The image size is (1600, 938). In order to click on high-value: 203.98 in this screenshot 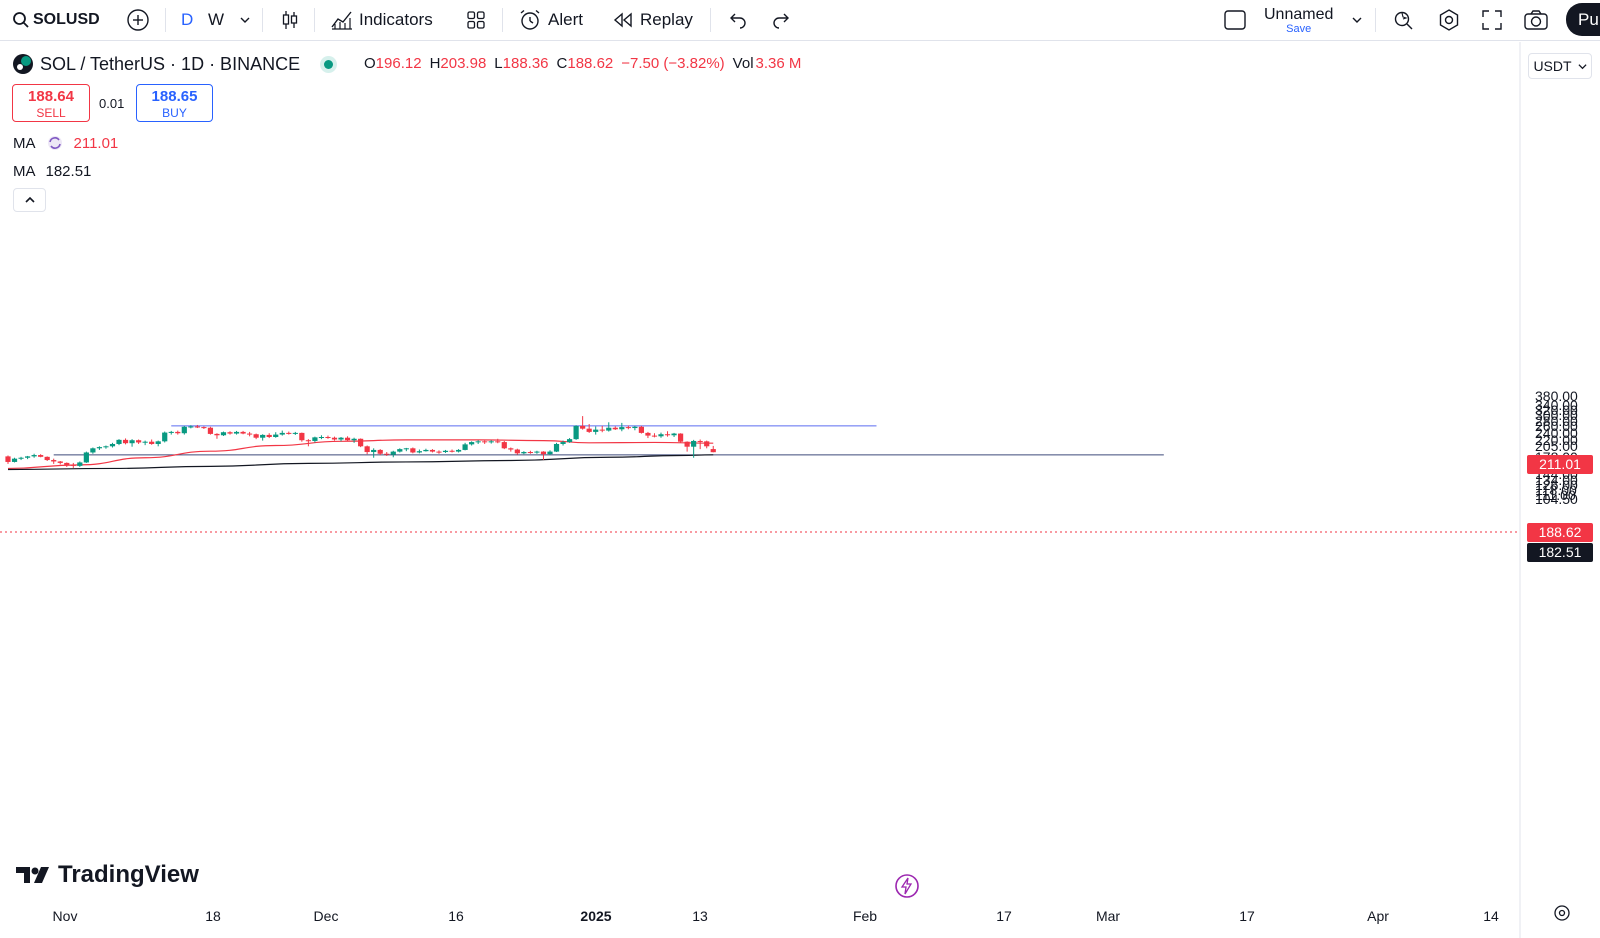, I will do `click(463, 63)`.